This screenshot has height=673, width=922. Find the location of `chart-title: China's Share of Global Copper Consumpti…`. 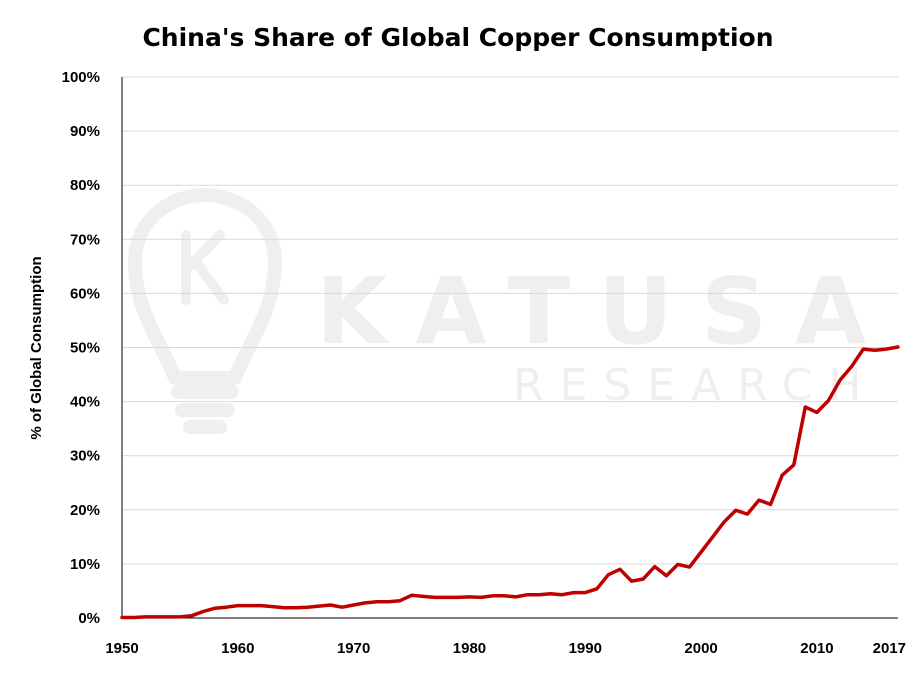

chart-title: China's Share of Global Copper Consumpti… is located at coordinates (457, 37).